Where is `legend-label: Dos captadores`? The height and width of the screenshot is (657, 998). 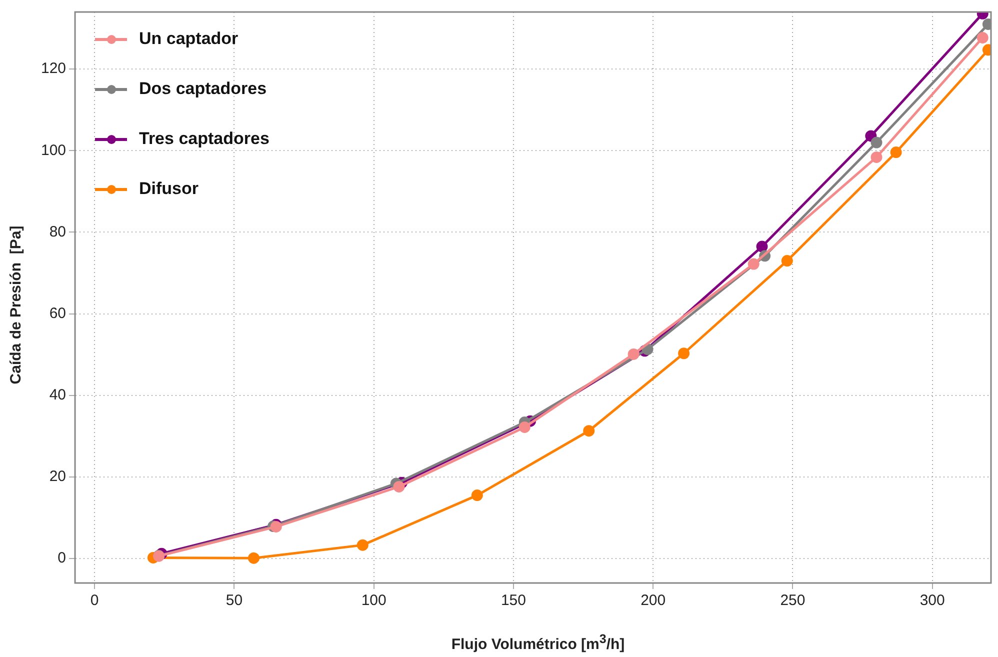
legend-label: Dos captadores is located at coordinates (203, 89).